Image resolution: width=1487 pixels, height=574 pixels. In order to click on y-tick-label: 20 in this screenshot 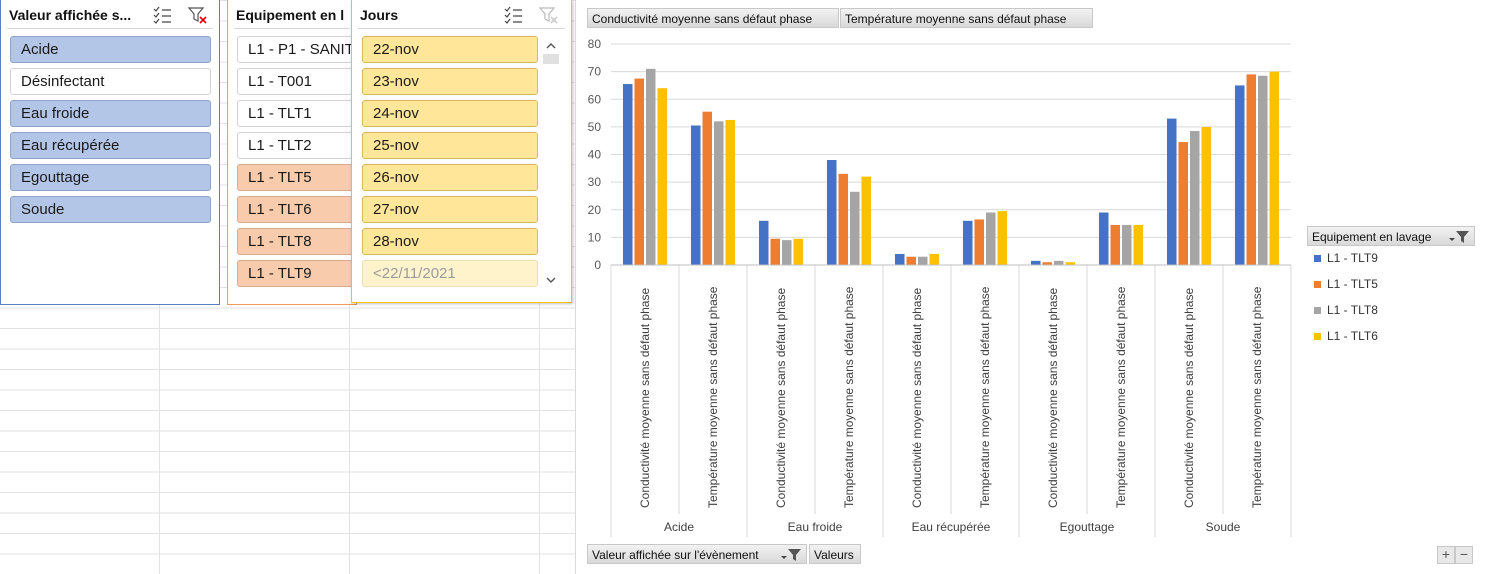, I will do `click(595, 210)`.